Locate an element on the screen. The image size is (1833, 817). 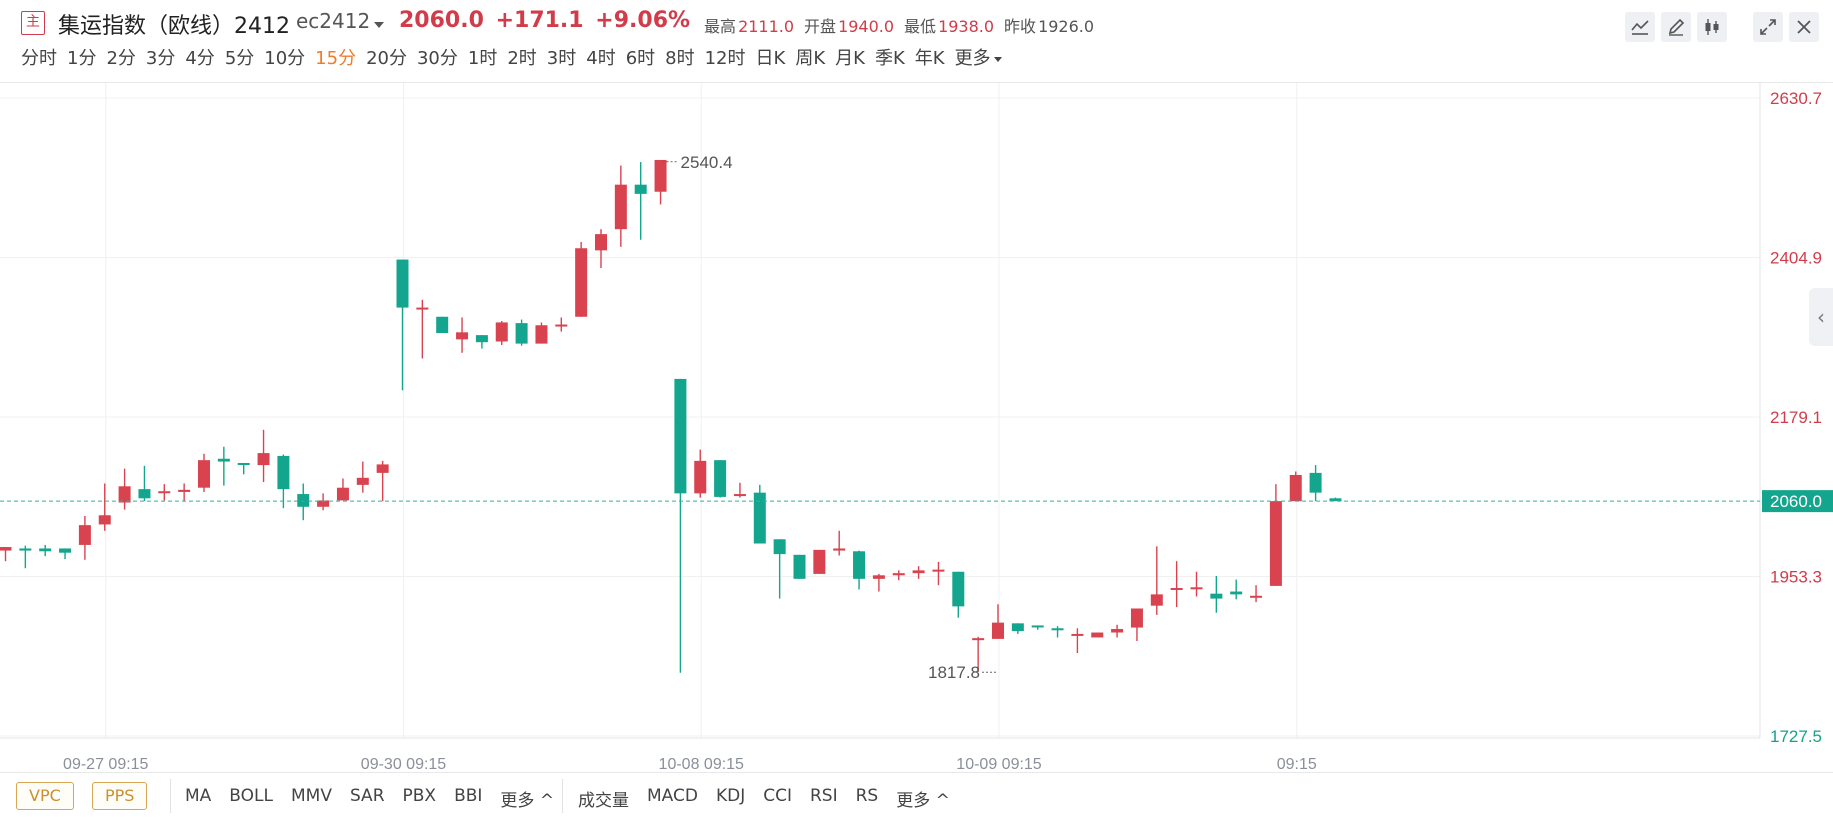
period-tab: 6时 is located at coordinates (640, 58).